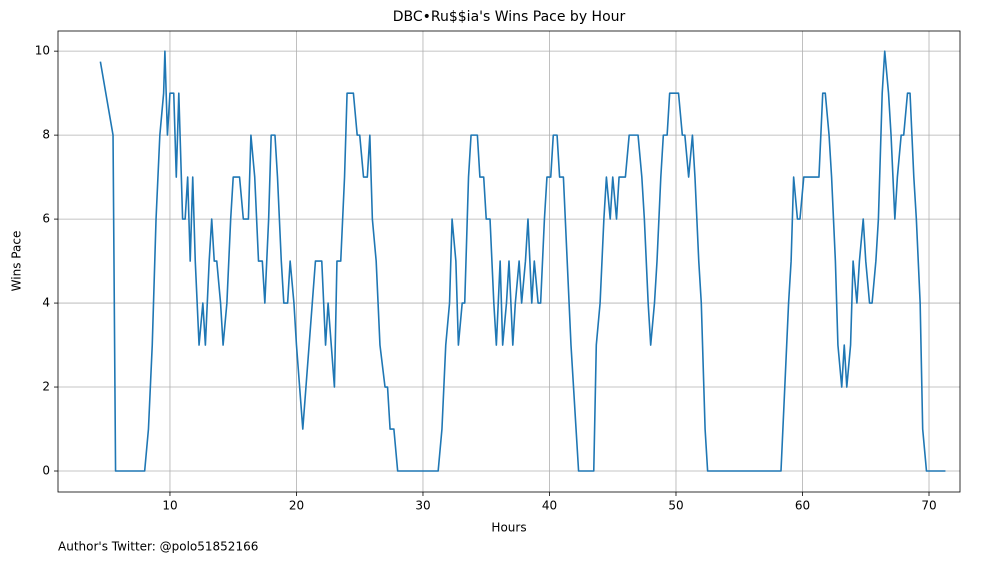 This screenshot has height=562, width=997. What do you see at coordinates (802, 506) in the screenshot?
I see `x-tick-label: 60` at bounding box center [802, 506].